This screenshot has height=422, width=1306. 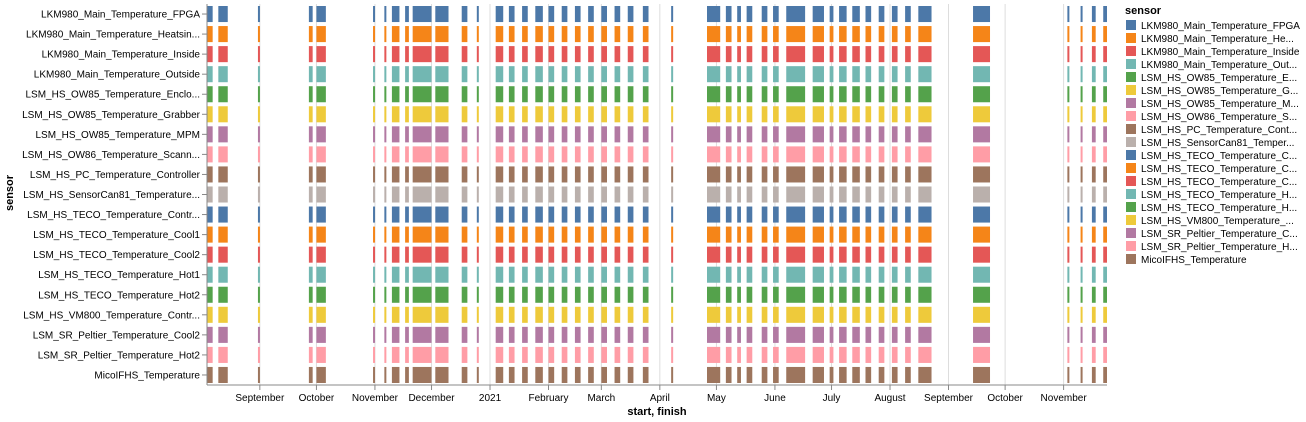 What do you see at coordinates (657, 412) in the screenshot?
I see `x-axis-title: start, finish` at bounding box center [657, 412].